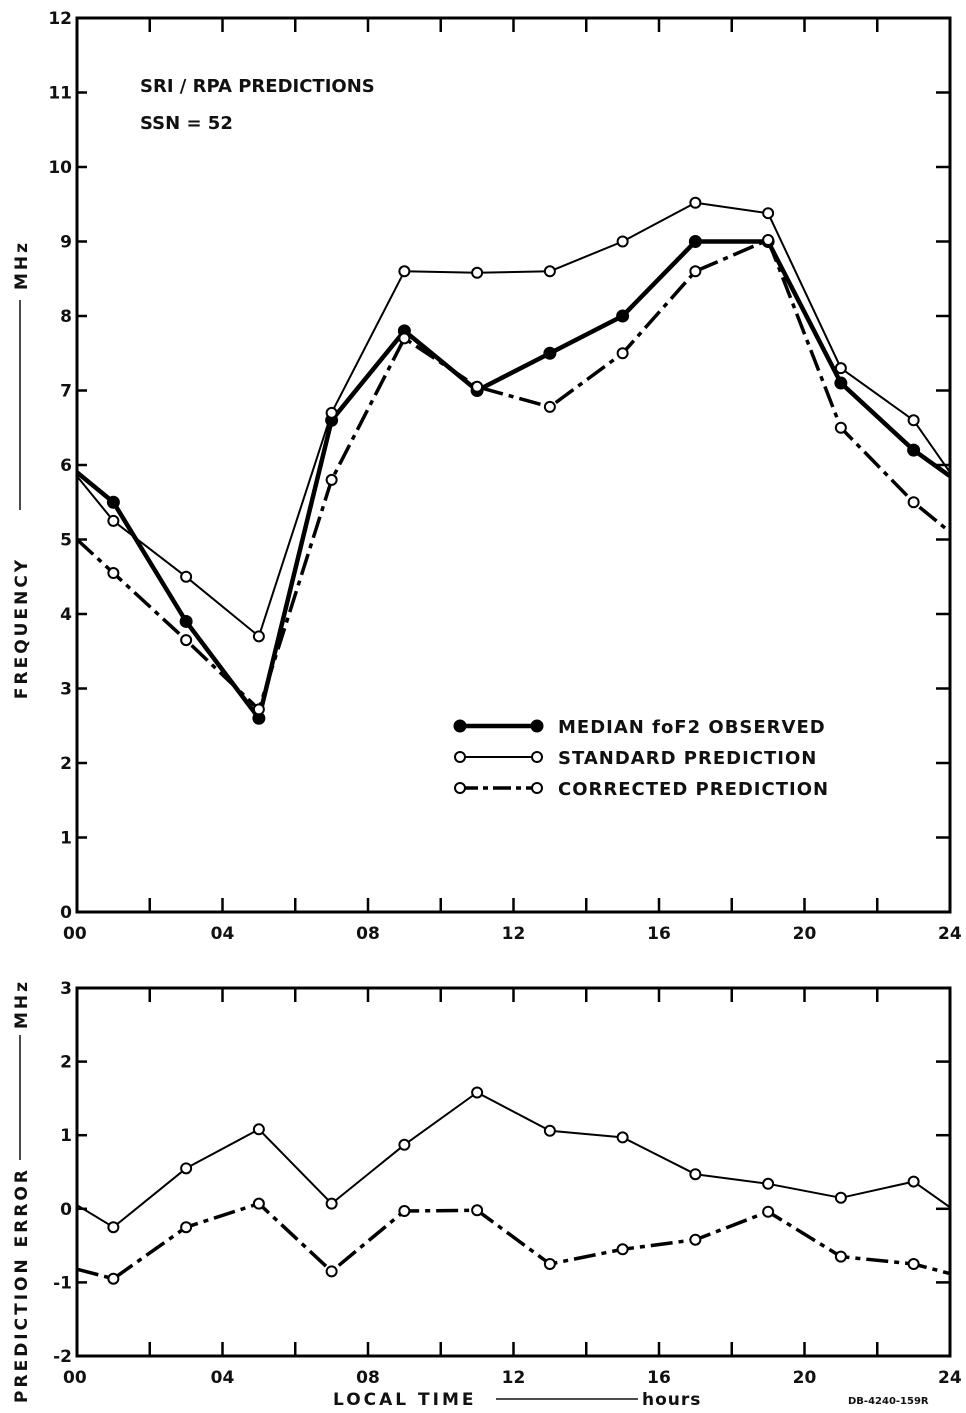 Image resolution: width=966 pixels, height=1413 pixels. What do you see at coordinates (66, 913) in the screenshot?
I see `frequency-y-tick-label: 0` at bounding box center [66, 913].